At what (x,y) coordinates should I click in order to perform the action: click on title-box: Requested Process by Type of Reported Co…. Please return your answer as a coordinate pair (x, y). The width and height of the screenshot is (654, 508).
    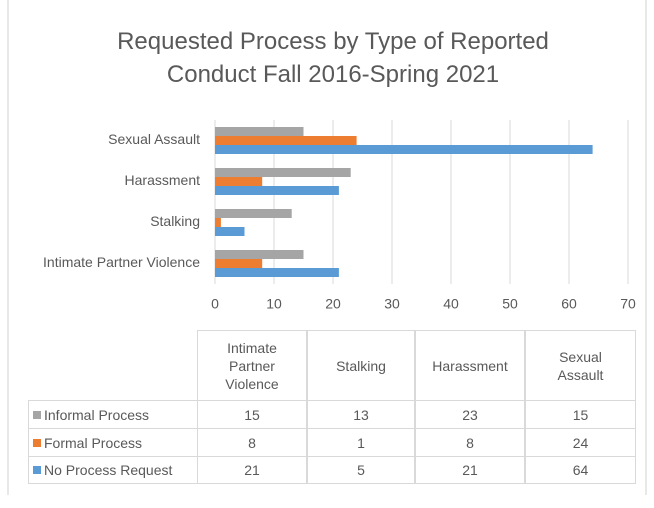
    Looking at the image, I should click on (333, 58).